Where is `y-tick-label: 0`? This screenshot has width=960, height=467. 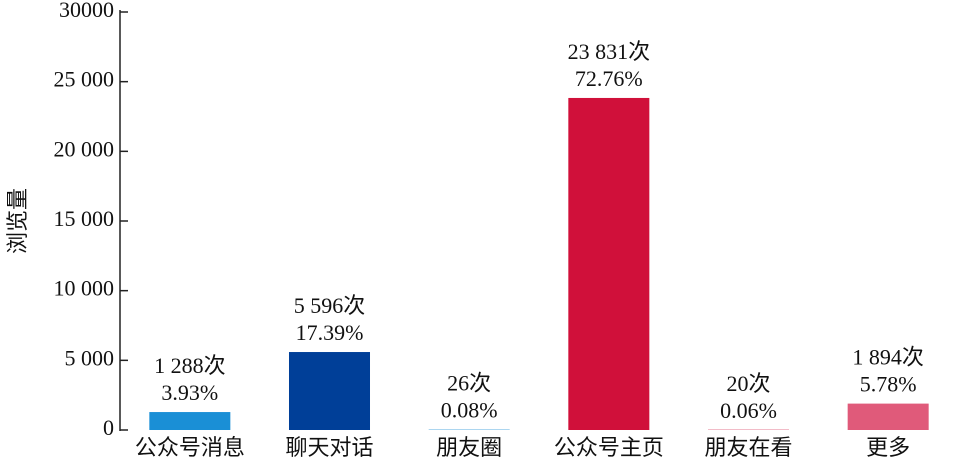
y-tick-label: 0 is located at coordinates (108, 427).